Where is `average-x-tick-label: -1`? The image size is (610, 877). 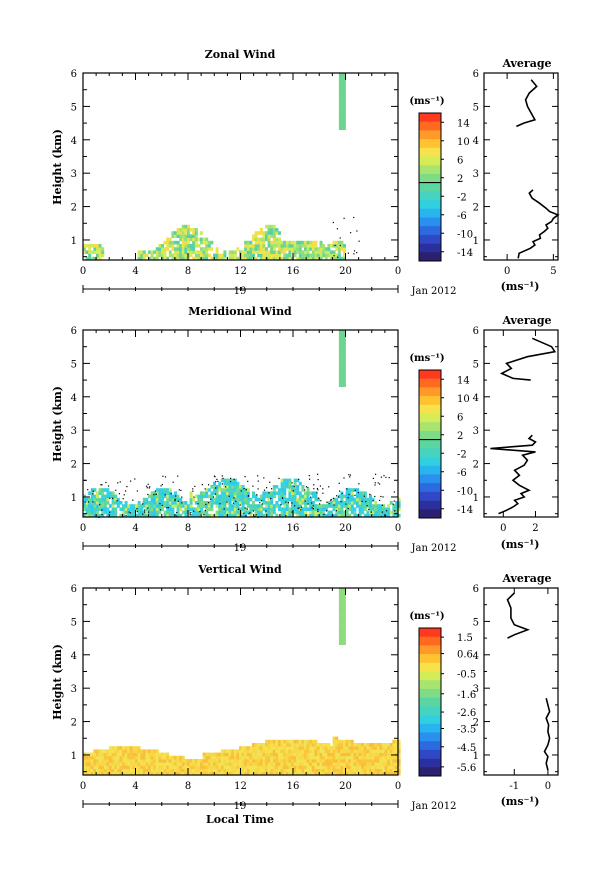
average-x-tick-label: -1 is located at coordinates (514, 786).